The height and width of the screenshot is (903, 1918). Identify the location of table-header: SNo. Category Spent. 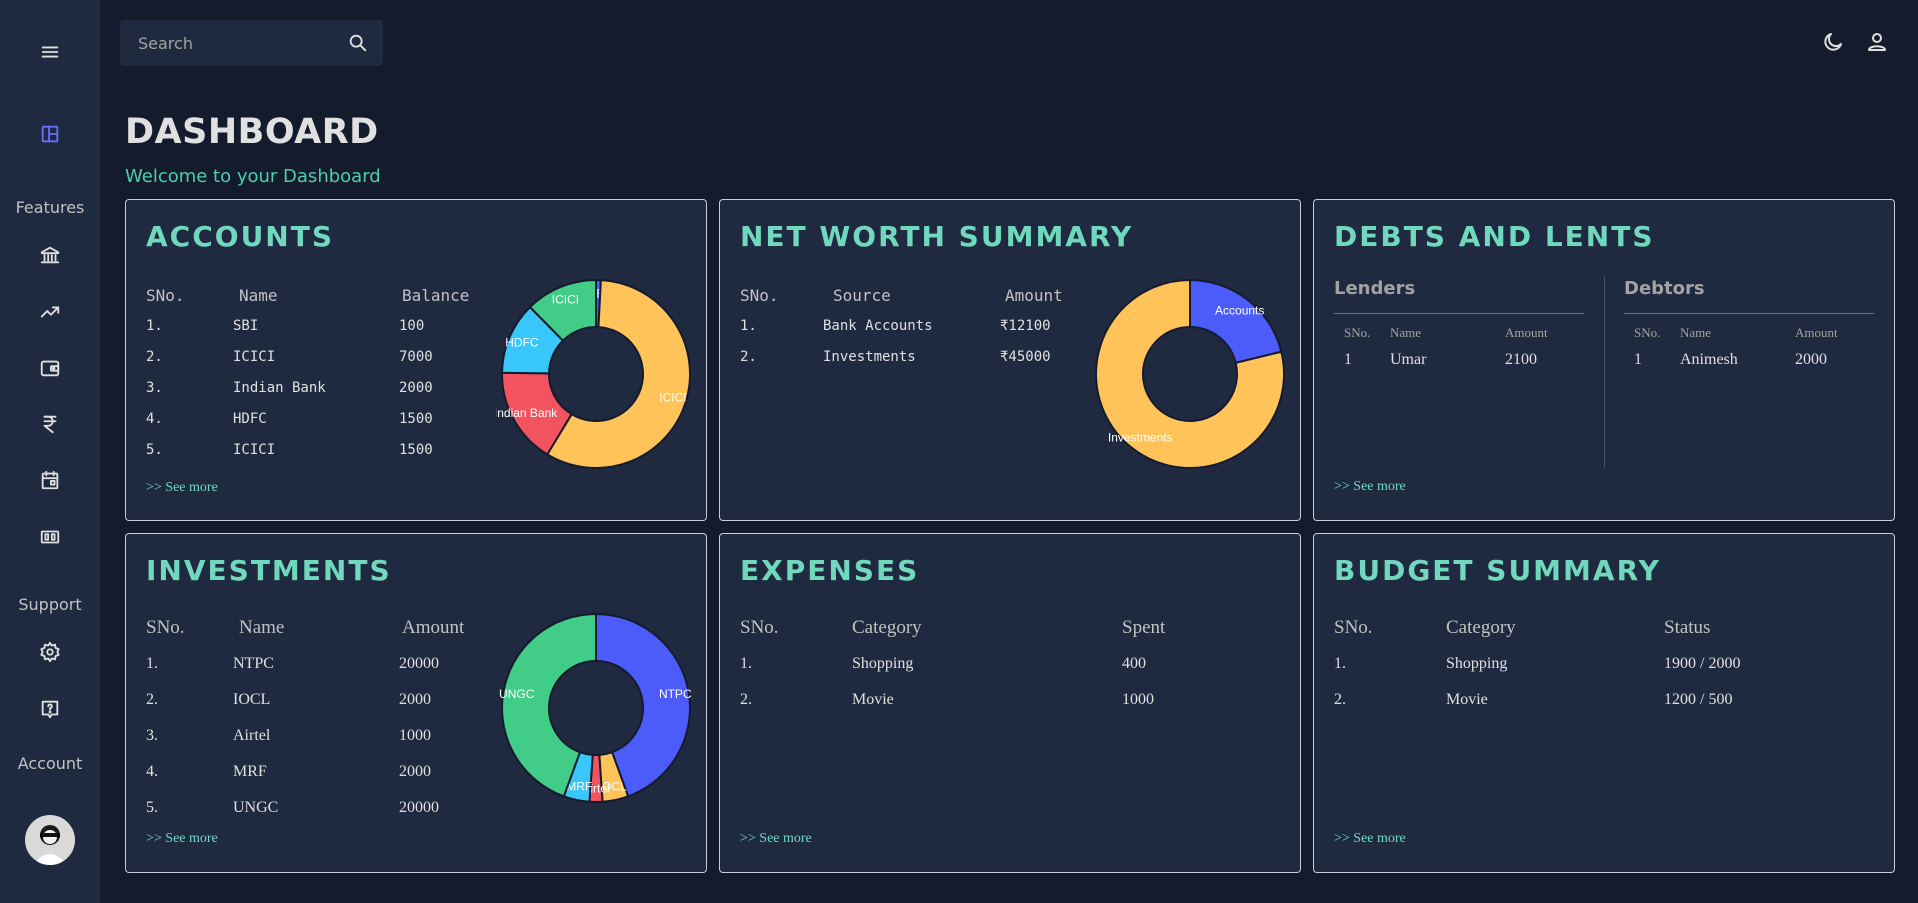
(953, 627).